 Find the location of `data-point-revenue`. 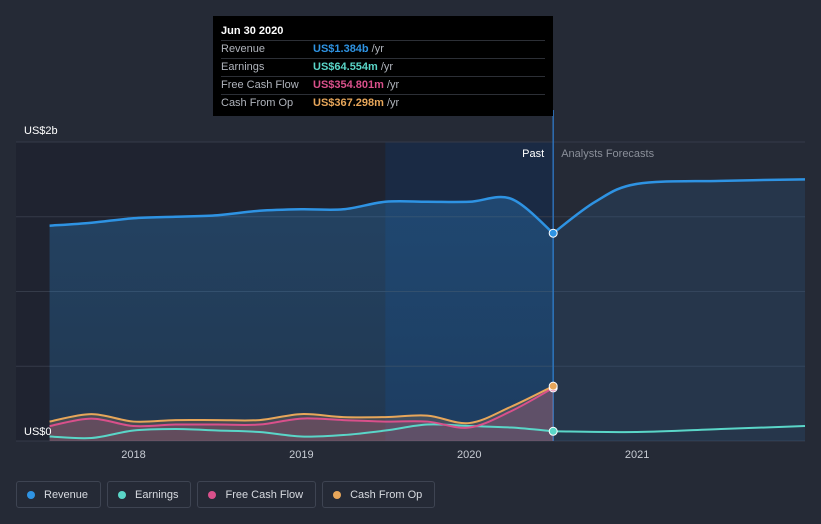

data-point-revenue is located at coordinates (553, 233).